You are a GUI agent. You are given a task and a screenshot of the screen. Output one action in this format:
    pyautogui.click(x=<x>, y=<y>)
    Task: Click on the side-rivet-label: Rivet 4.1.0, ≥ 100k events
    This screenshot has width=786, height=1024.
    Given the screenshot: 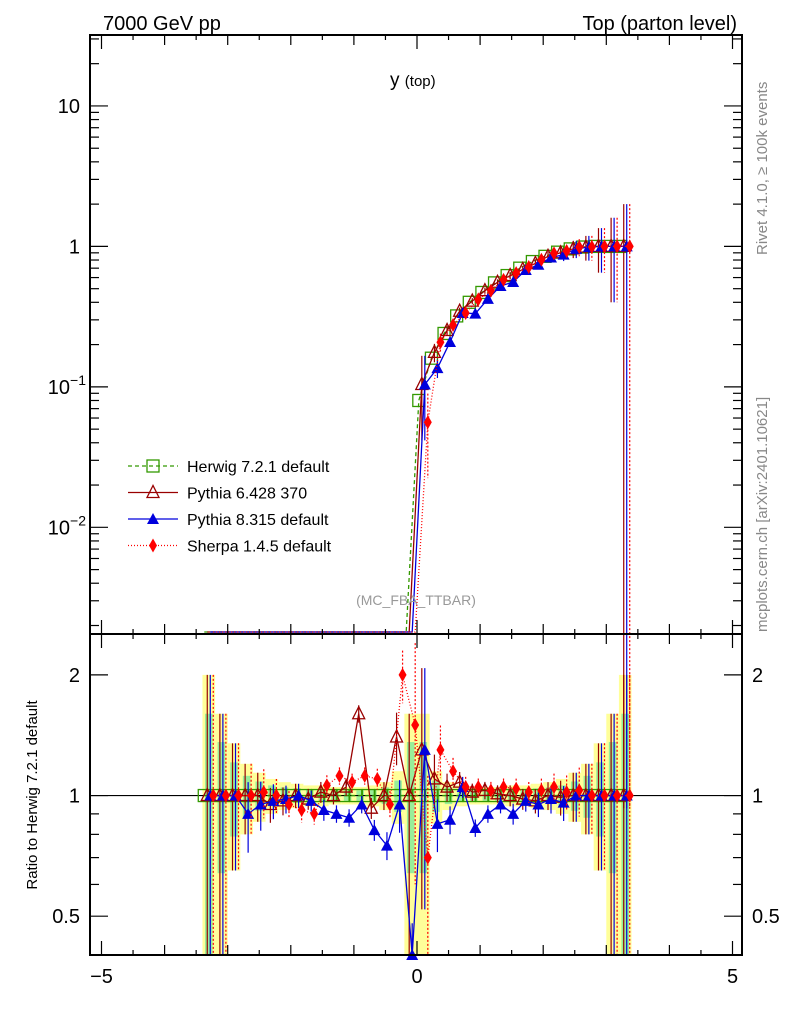 What is the action you would take?
    pyautogui.click(x=762, y=168)
    